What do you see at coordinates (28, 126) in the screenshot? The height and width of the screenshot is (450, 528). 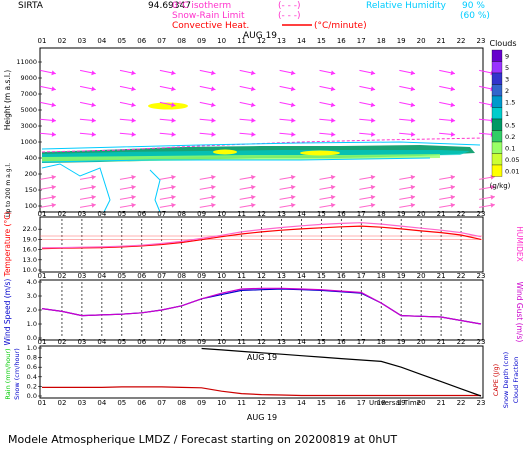 I see `panel-height-ytick: 3000` at bounding box center [28, 126].